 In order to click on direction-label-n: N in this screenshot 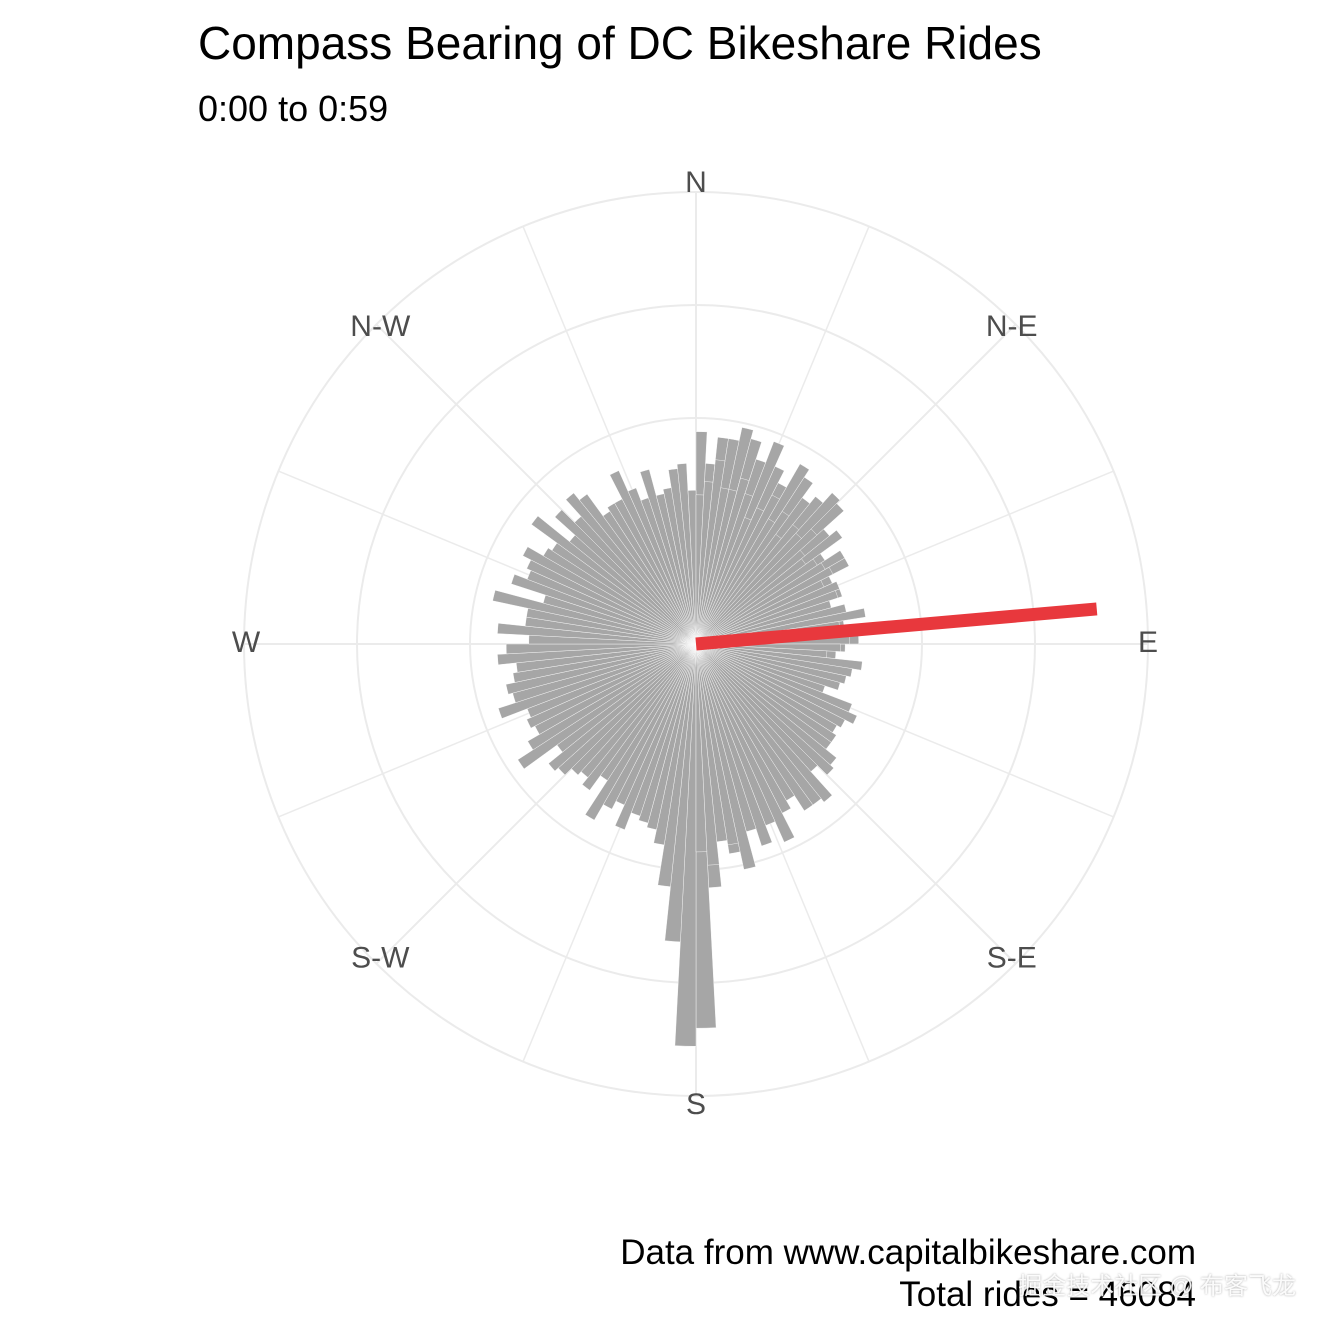, I will do `click(696, 182)`.